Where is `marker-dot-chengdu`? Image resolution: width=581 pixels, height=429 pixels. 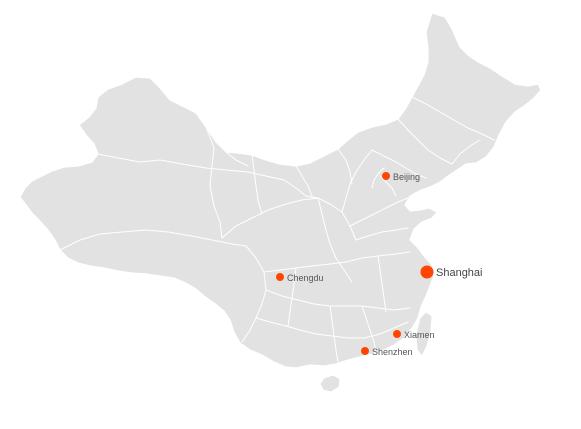 marker-dot-chengdu is located at coordinates (280, 277).